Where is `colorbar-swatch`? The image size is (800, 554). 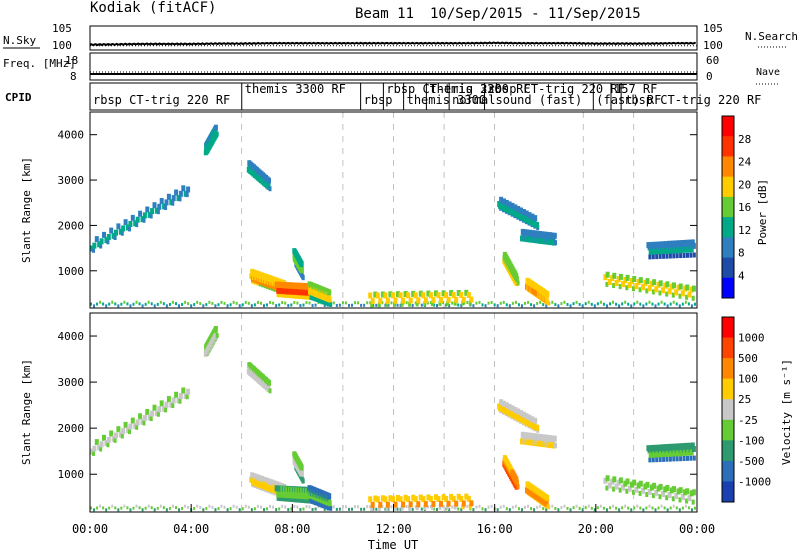
colorbar-swatch is located at coordinates (728, 227).